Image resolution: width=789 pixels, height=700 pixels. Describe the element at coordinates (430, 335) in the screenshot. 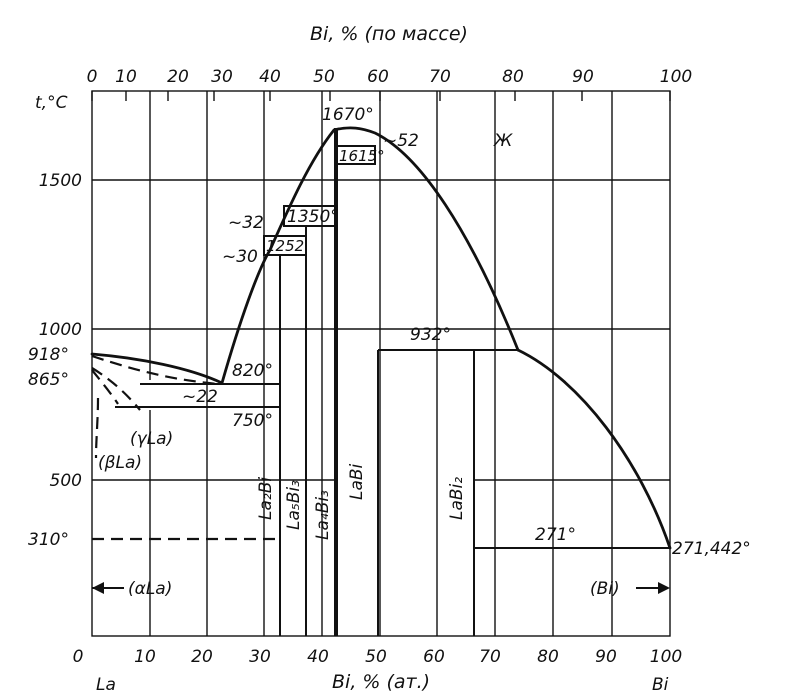

I see `label-932: 932°` at that location.